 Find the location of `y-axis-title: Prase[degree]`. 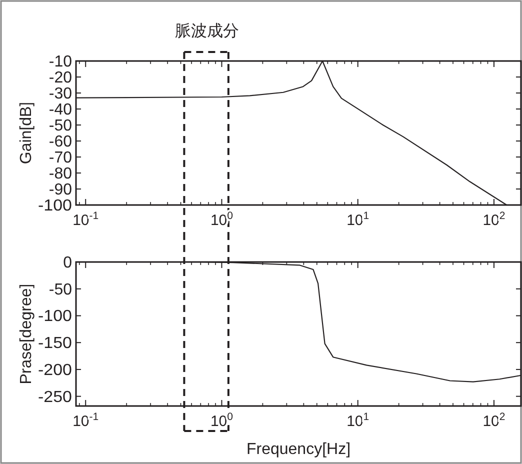

y-axis-title: Prase[degree] is located at coordinates (26, 334).